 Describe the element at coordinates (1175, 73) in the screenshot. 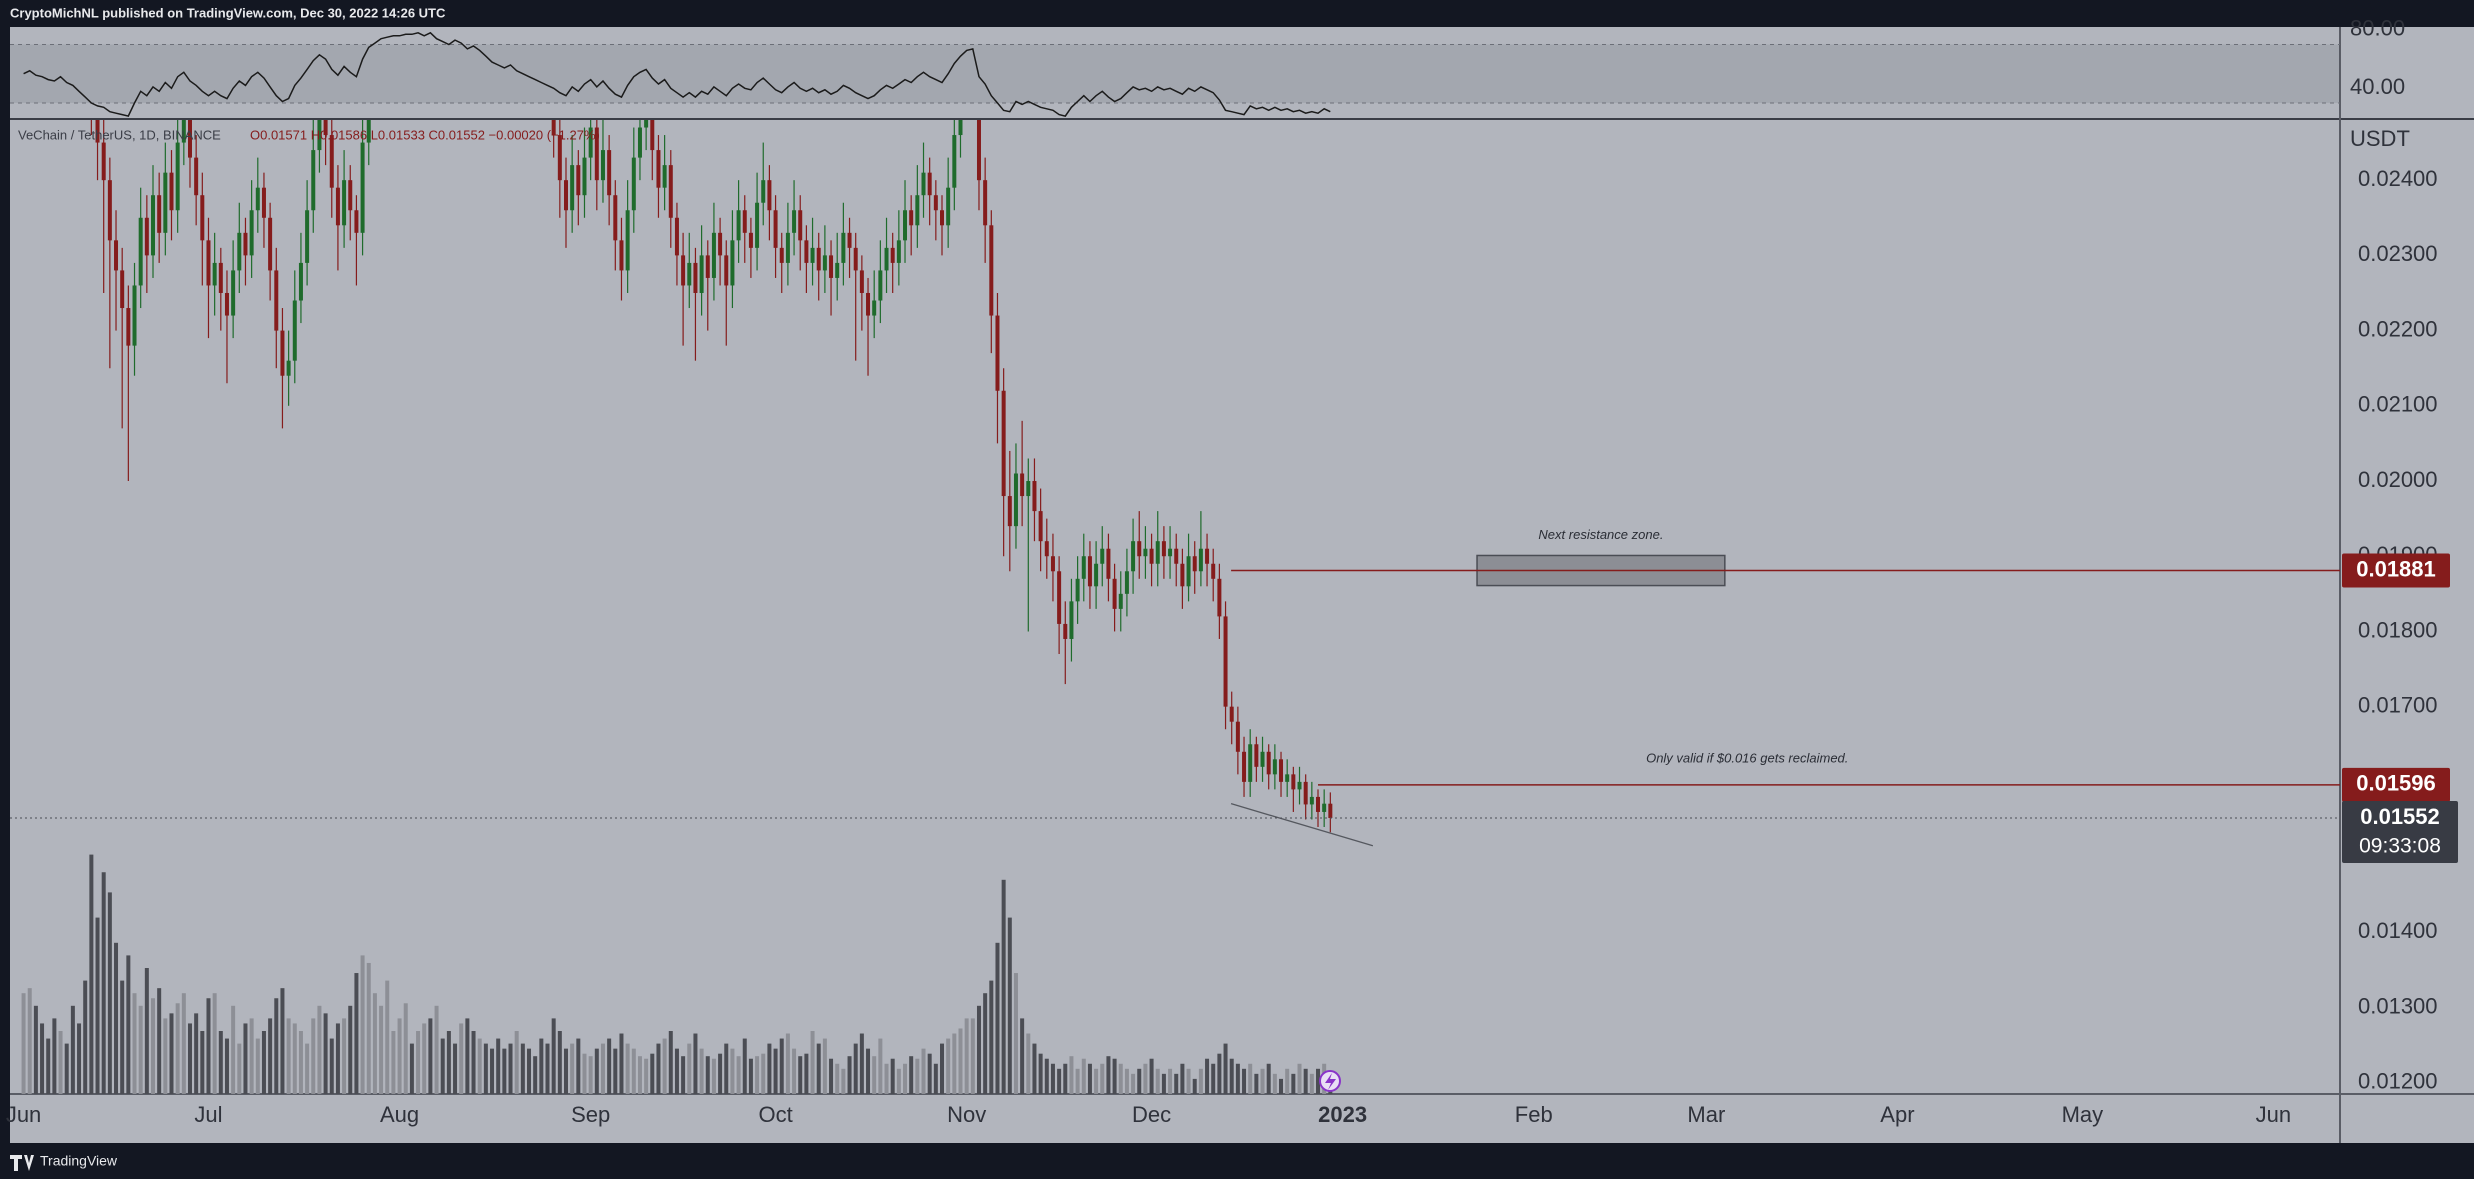

I see `rsi-band` at that location.